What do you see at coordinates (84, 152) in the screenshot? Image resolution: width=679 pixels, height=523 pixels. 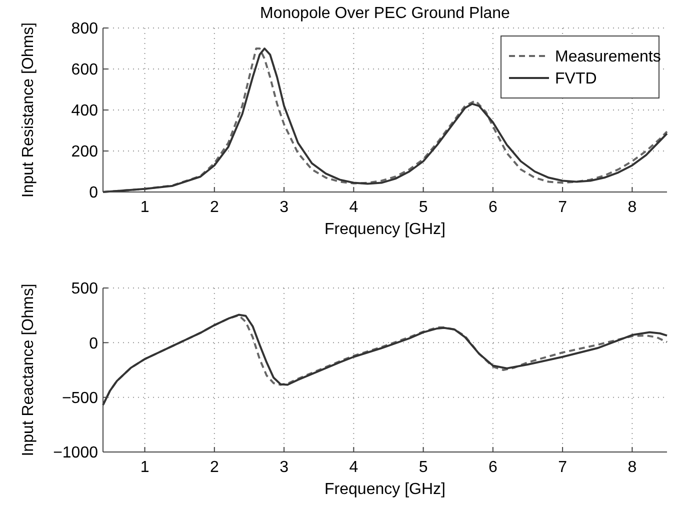 I see `y-tick-label: 200` at bounding box center [84, 152].